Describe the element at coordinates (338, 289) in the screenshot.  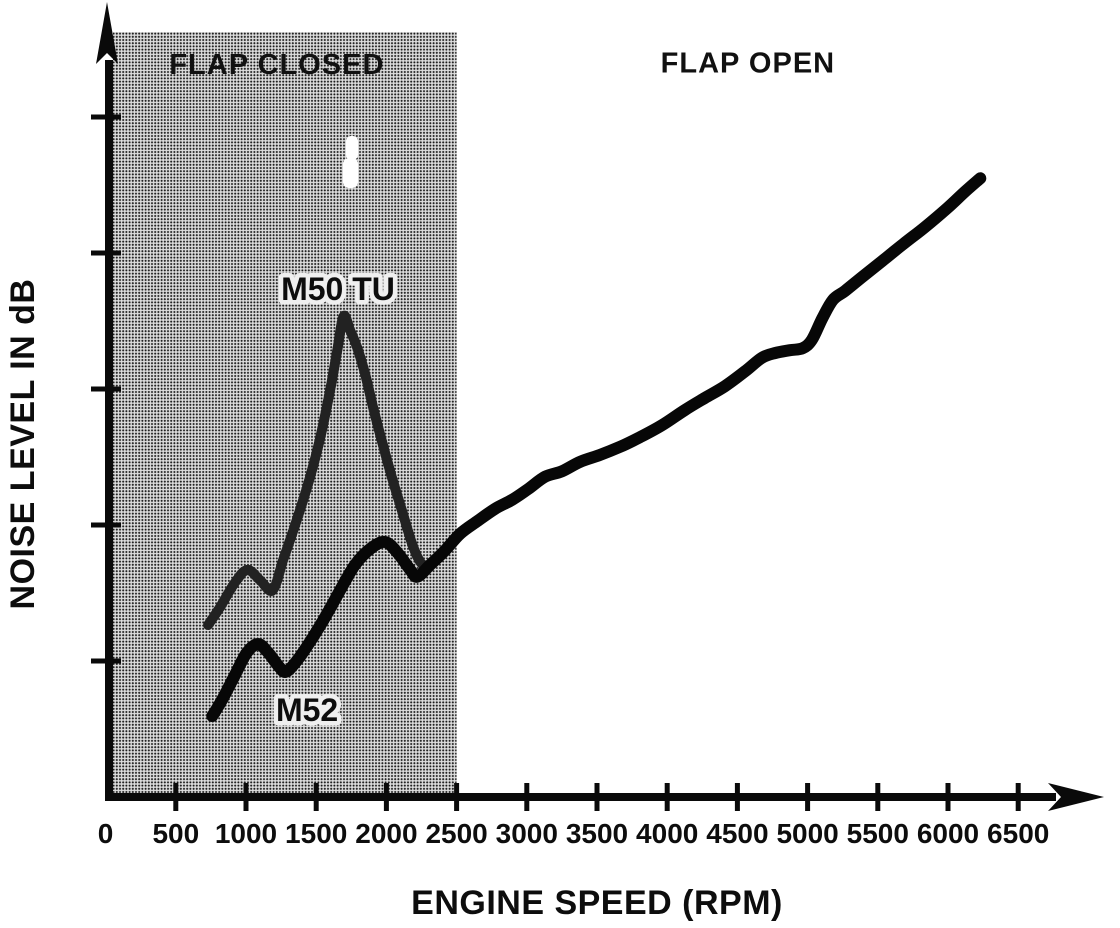
I see `series-label-m50-tu: M50 TU` at that location.